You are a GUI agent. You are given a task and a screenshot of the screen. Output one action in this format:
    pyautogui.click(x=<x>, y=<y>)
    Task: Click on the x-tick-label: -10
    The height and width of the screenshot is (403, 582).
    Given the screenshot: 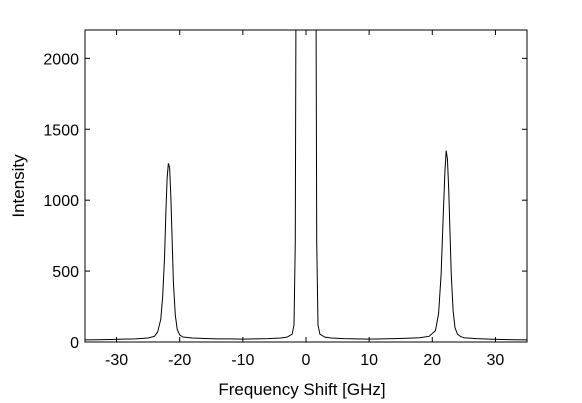 What is the action you would take?
    pyautogui.click(x=242, y=360)
    